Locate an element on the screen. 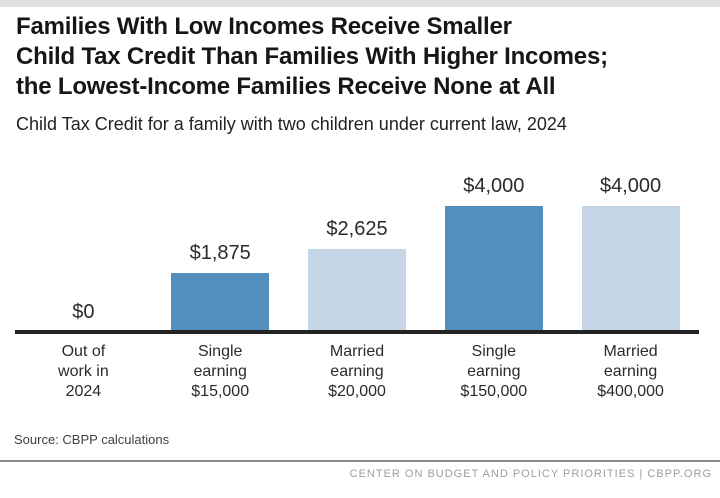  x-axis-line is located at coordinates (357, 332).